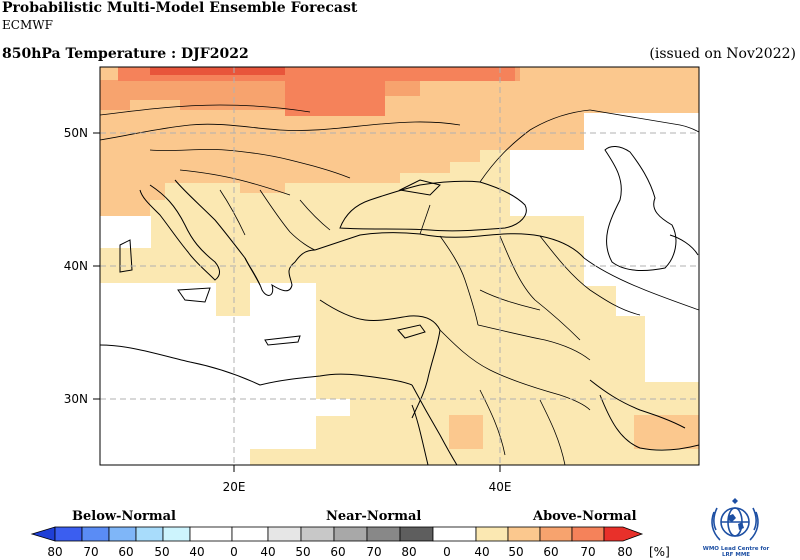  I want to click on wmo-logo-caption: WMO Lead Centre for LRF MME, so click(736, 552).